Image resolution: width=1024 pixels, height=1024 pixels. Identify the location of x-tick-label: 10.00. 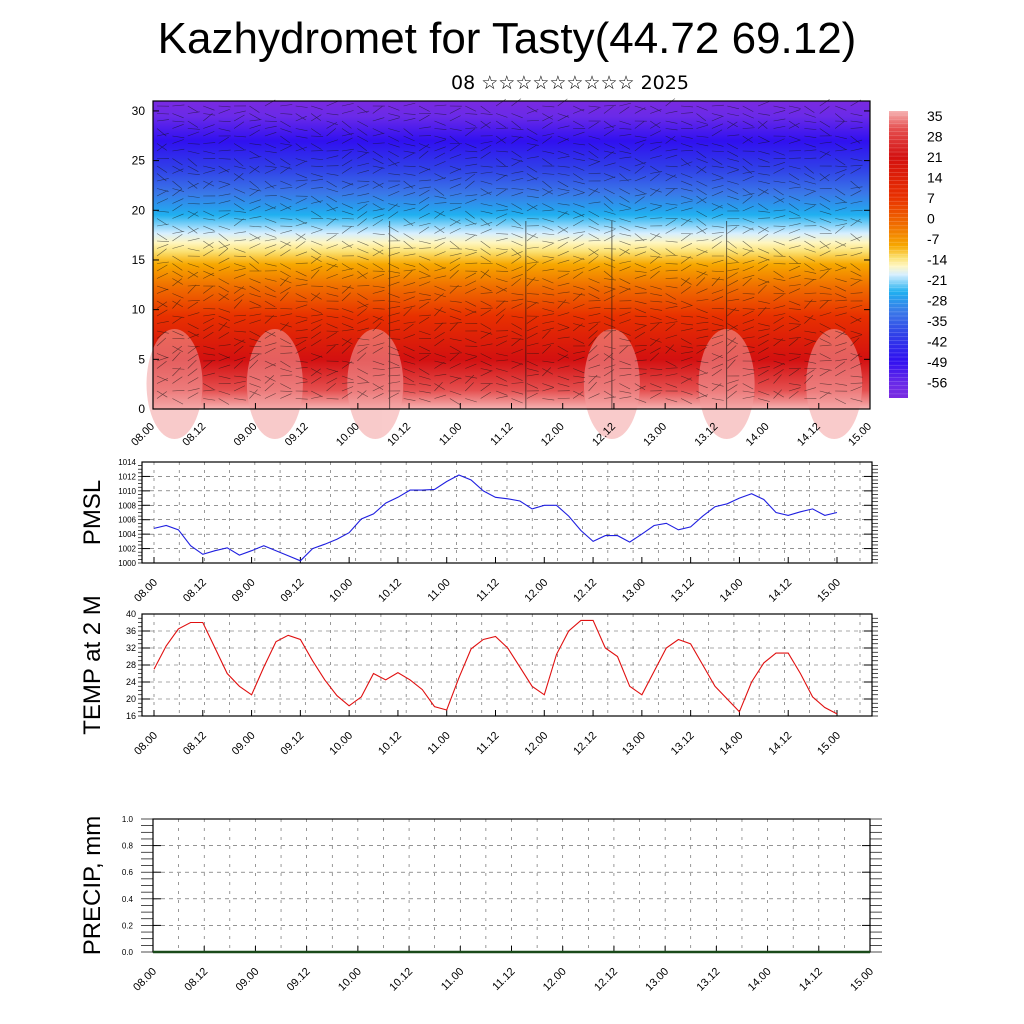
(341, 591).